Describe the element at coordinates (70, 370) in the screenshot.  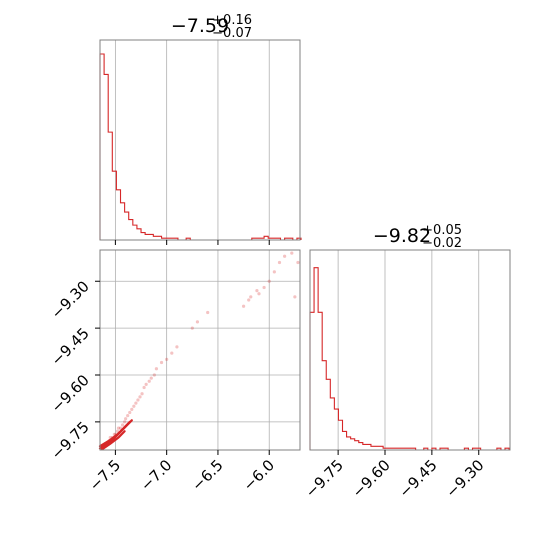
I see `scatter-y-tick-labels: −9.30−9.45−9.60−9.75` at that location.